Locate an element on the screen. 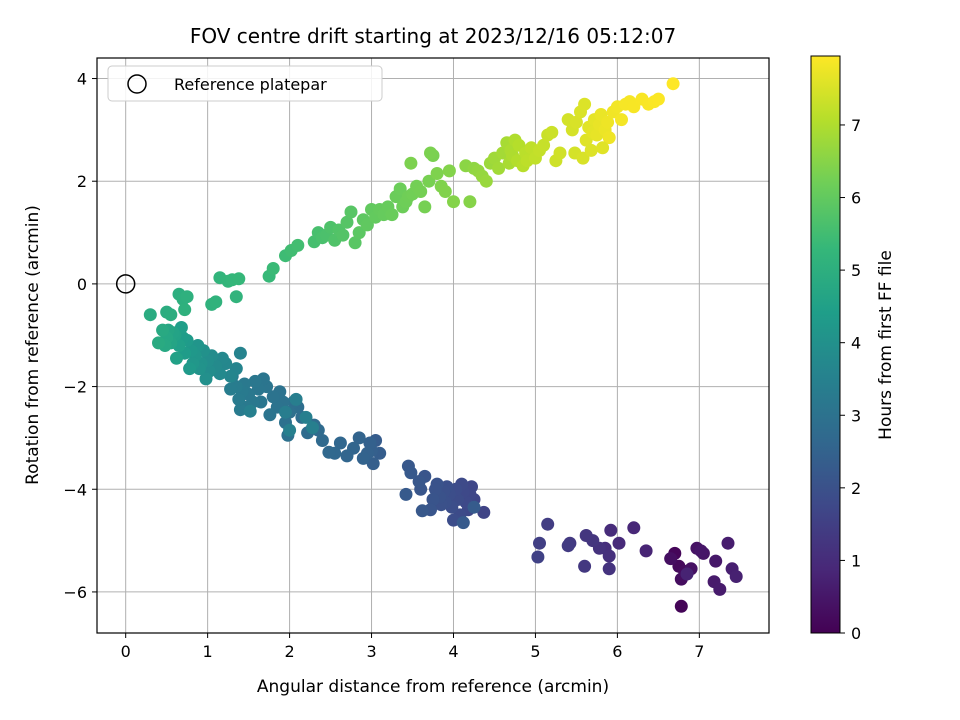 This screenshot has width=960, height=720. x-tick-label: 6 is located at coordinates (617, 651).